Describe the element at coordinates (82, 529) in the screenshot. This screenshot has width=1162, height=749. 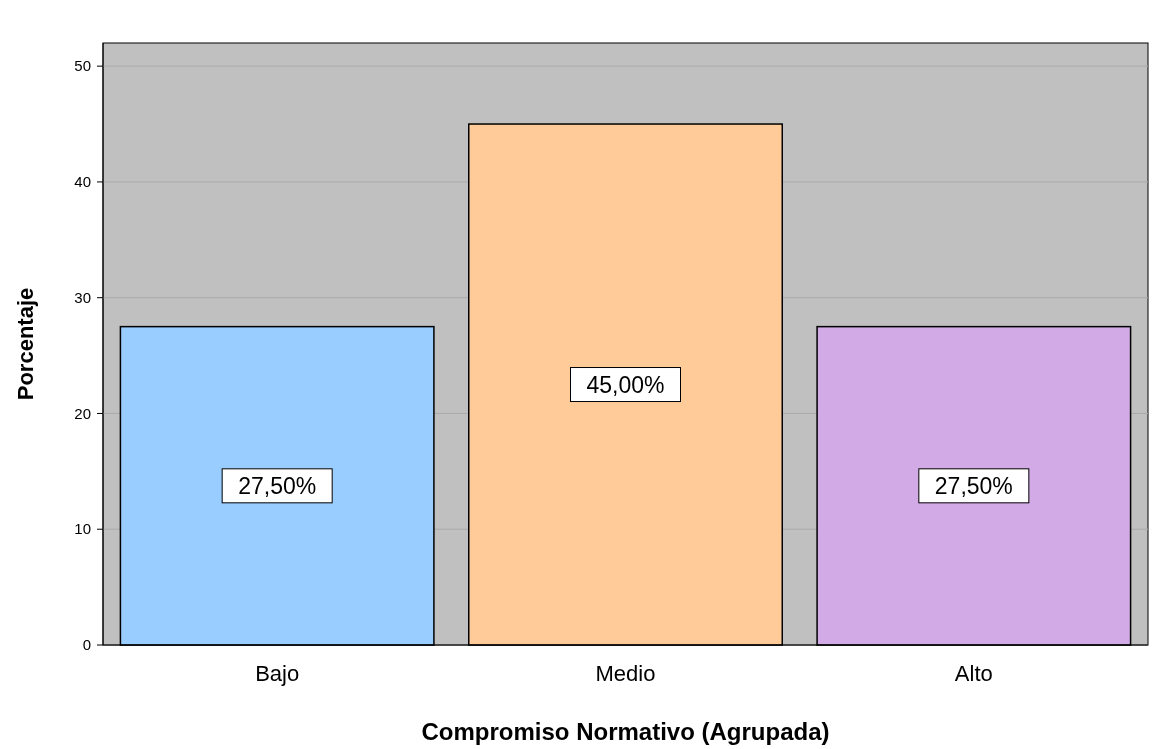
I see `y-tick-label: 10` at that location.